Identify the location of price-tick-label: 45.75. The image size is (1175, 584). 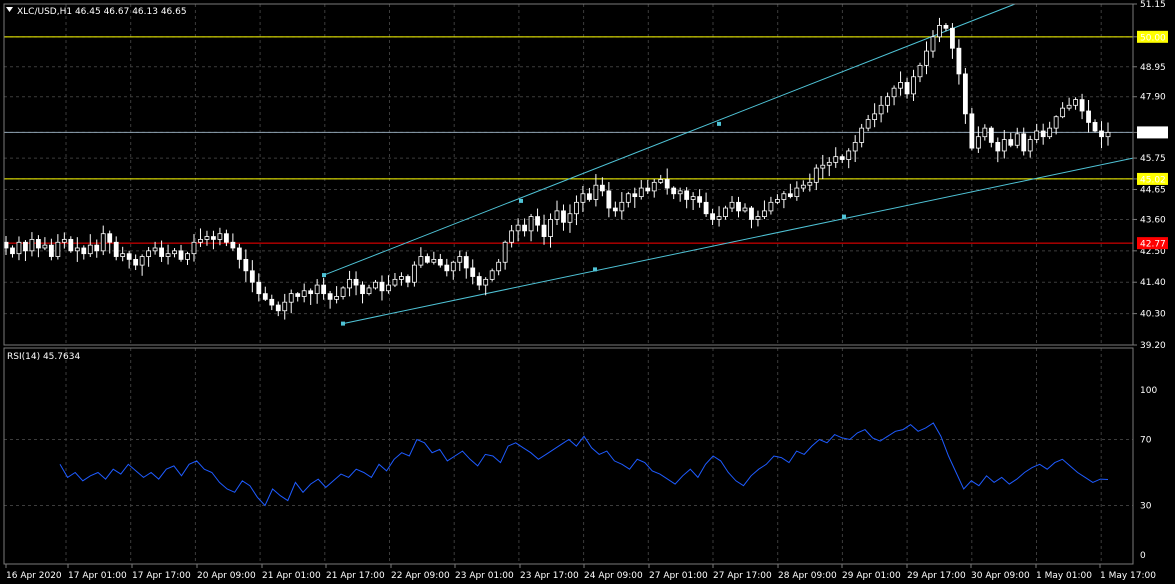
(1153, 159).